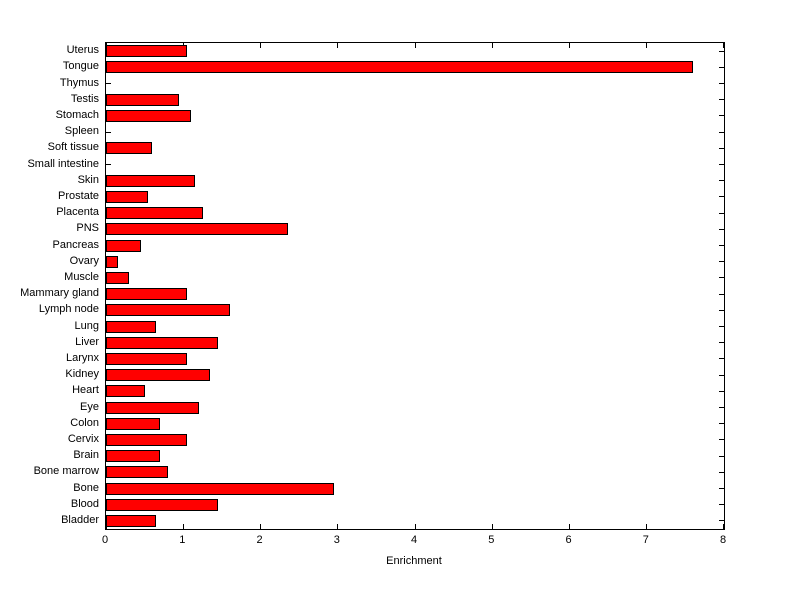 The image size is (800, 599). What do you see at coordinates (84, 260) in the screenshot?
I see `y-tick-label: Ovary` at bounding box center [84, 260].